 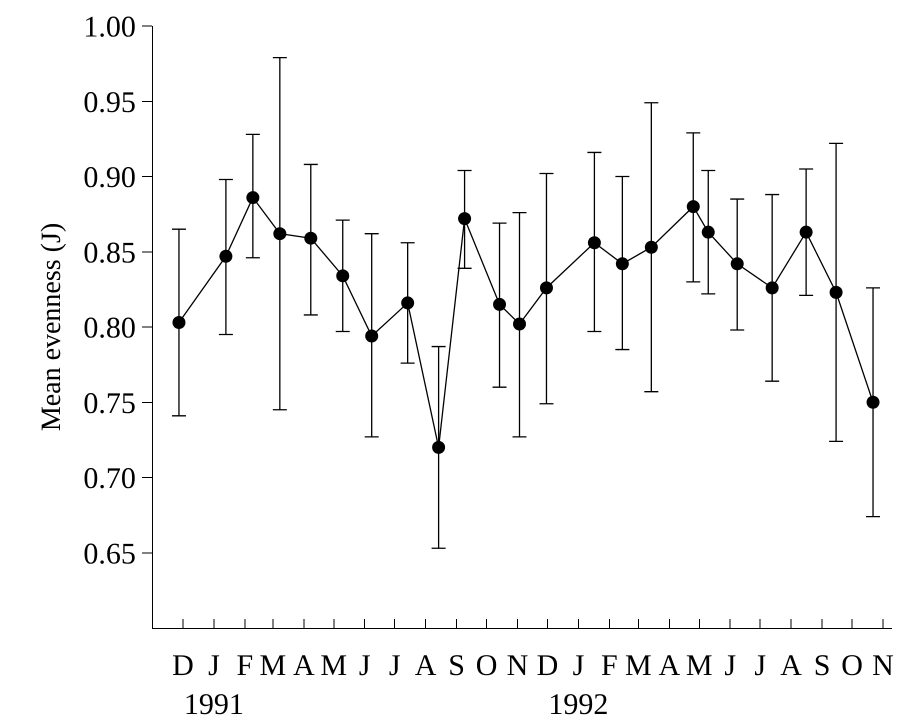 What do you see at coordinates (109, 102) in the screenshot?
I see `y-tick-label: 0.95` at bounding box center [109, 102].